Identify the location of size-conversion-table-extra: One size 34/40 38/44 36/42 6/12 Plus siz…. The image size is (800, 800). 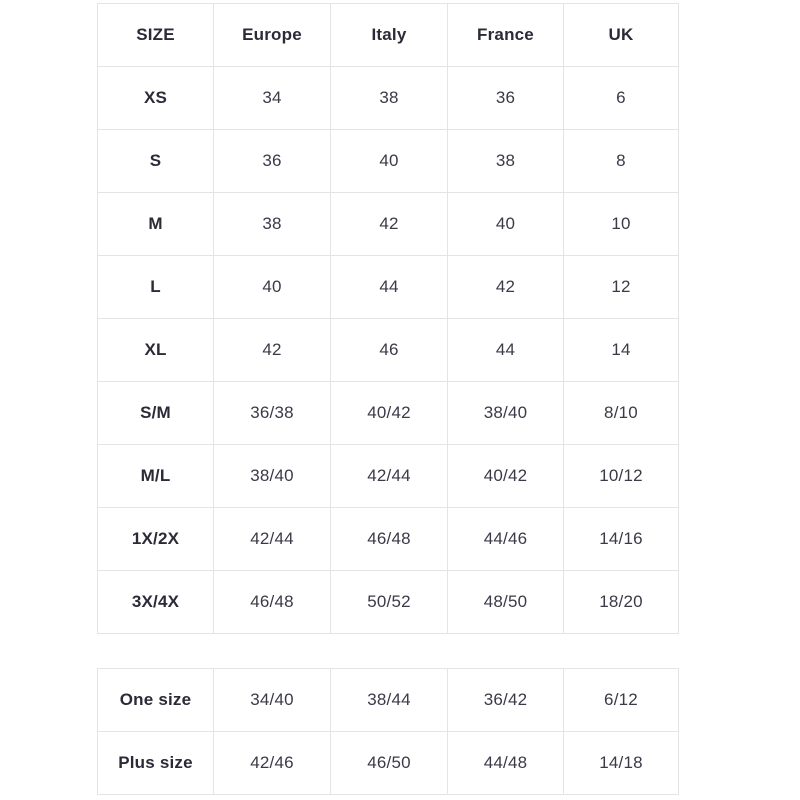
(388, 731).